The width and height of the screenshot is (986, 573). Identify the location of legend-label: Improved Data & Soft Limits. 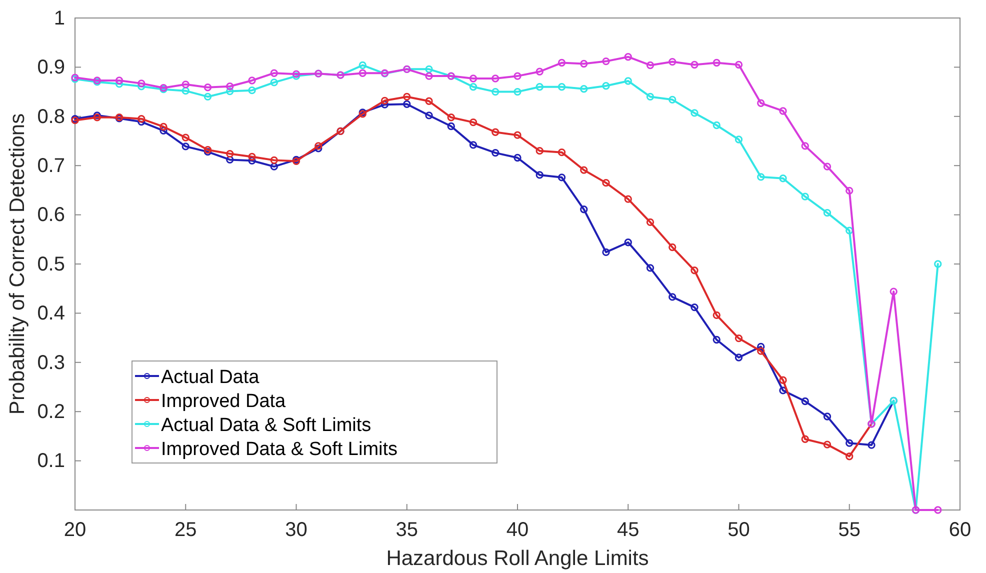
(279, 449).